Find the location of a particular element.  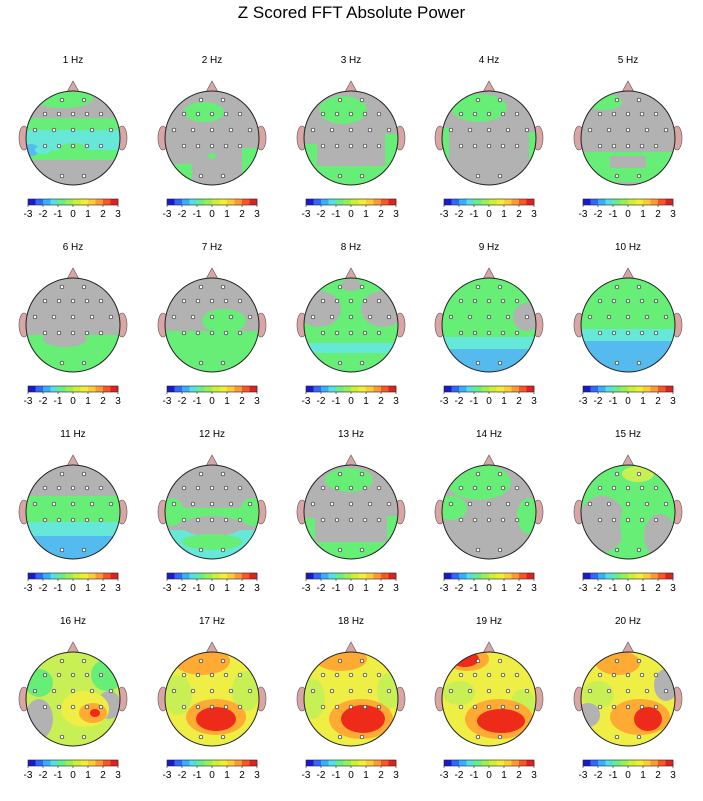

colorbar-tick-label: -2 is located at coordinates (598, 775).